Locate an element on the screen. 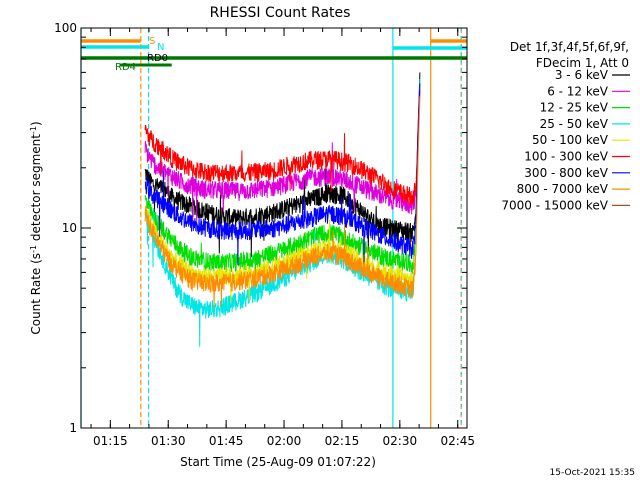 This screenshot has width=640, height=480. legend-header: FDecim 1, Att 0 is located at coordinates (582, 63).